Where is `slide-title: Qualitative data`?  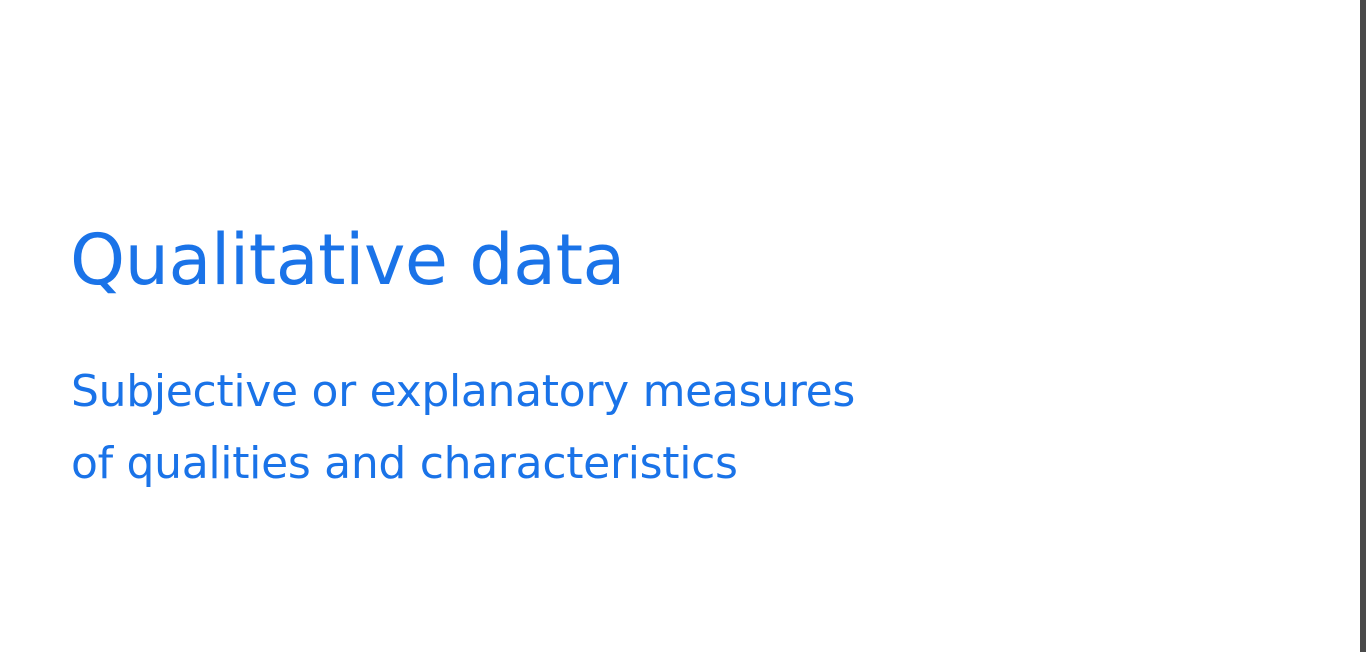 slide-title: Qualitative data is located at coordinates (347, 260).